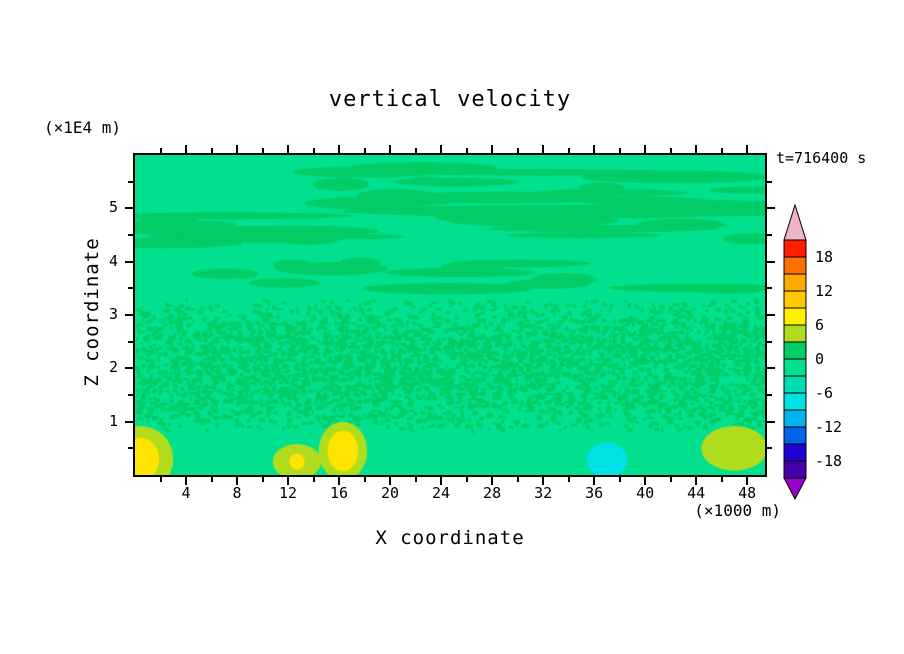 This screenshot has width=904, height=654. What do you see at coordinates (113, 420) in the screenshot?
I see `z-tick-label: 1` at bounding box center [113, 420].